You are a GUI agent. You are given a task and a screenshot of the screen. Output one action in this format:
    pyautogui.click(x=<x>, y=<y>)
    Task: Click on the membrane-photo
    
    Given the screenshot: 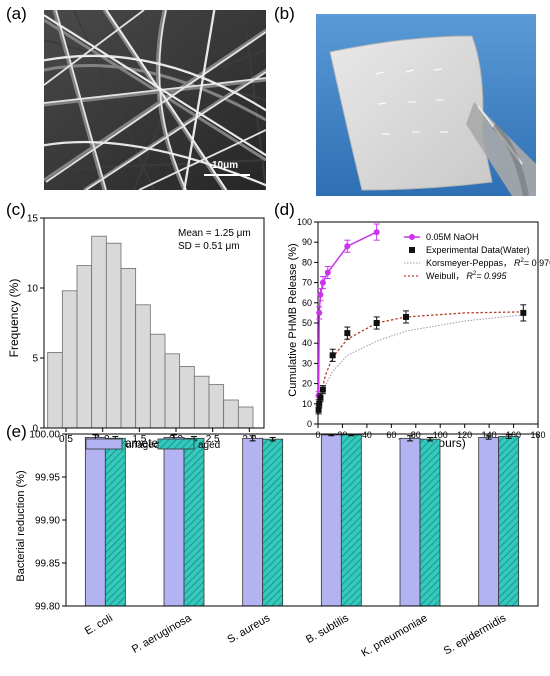 What is the action you would take?
    pyautogui.click(x=426, y=105)
    